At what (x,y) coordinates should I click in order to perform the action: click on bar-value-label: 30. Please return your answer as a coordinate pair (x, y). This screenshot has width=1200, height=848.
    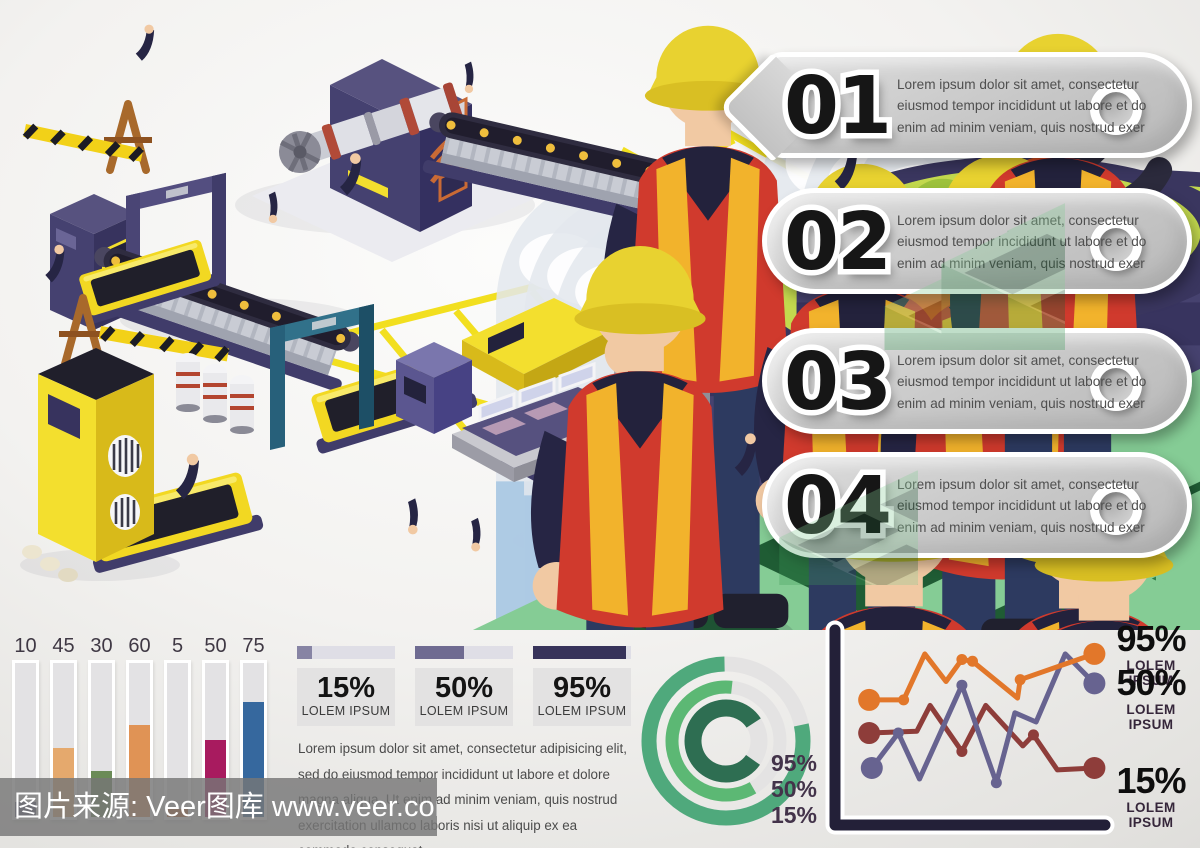
    Looking at the image, I should click on (101, 646).